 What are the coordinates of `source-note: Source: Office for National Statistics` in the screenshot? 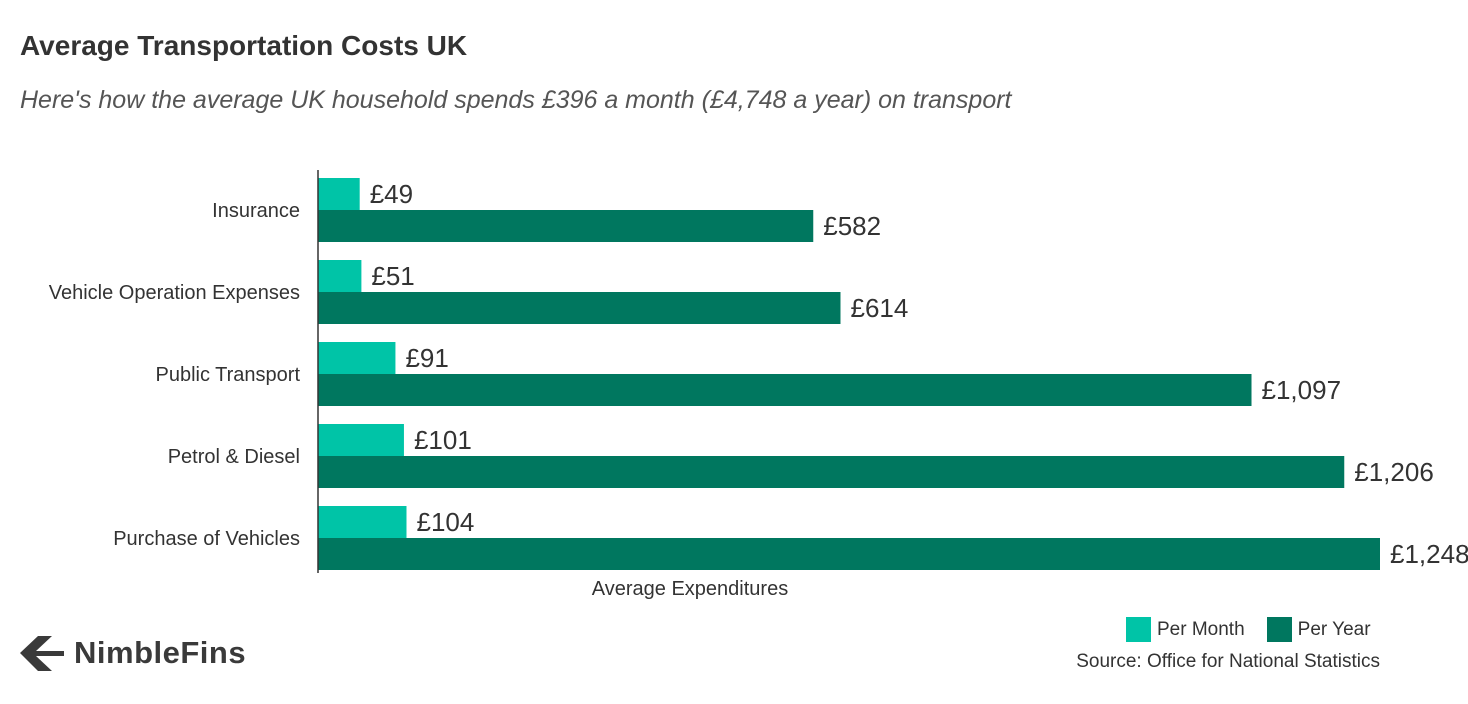 It's located at (1228, 661).